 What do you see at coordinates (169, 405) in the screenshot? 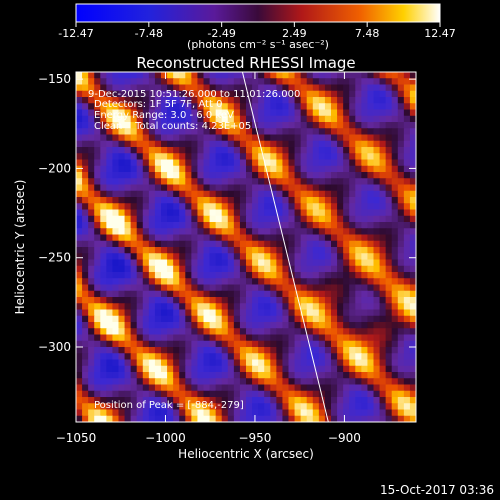
I see `annotation-peak: Position of Peak = [-884,-279]` at bounding box center [169, 405].